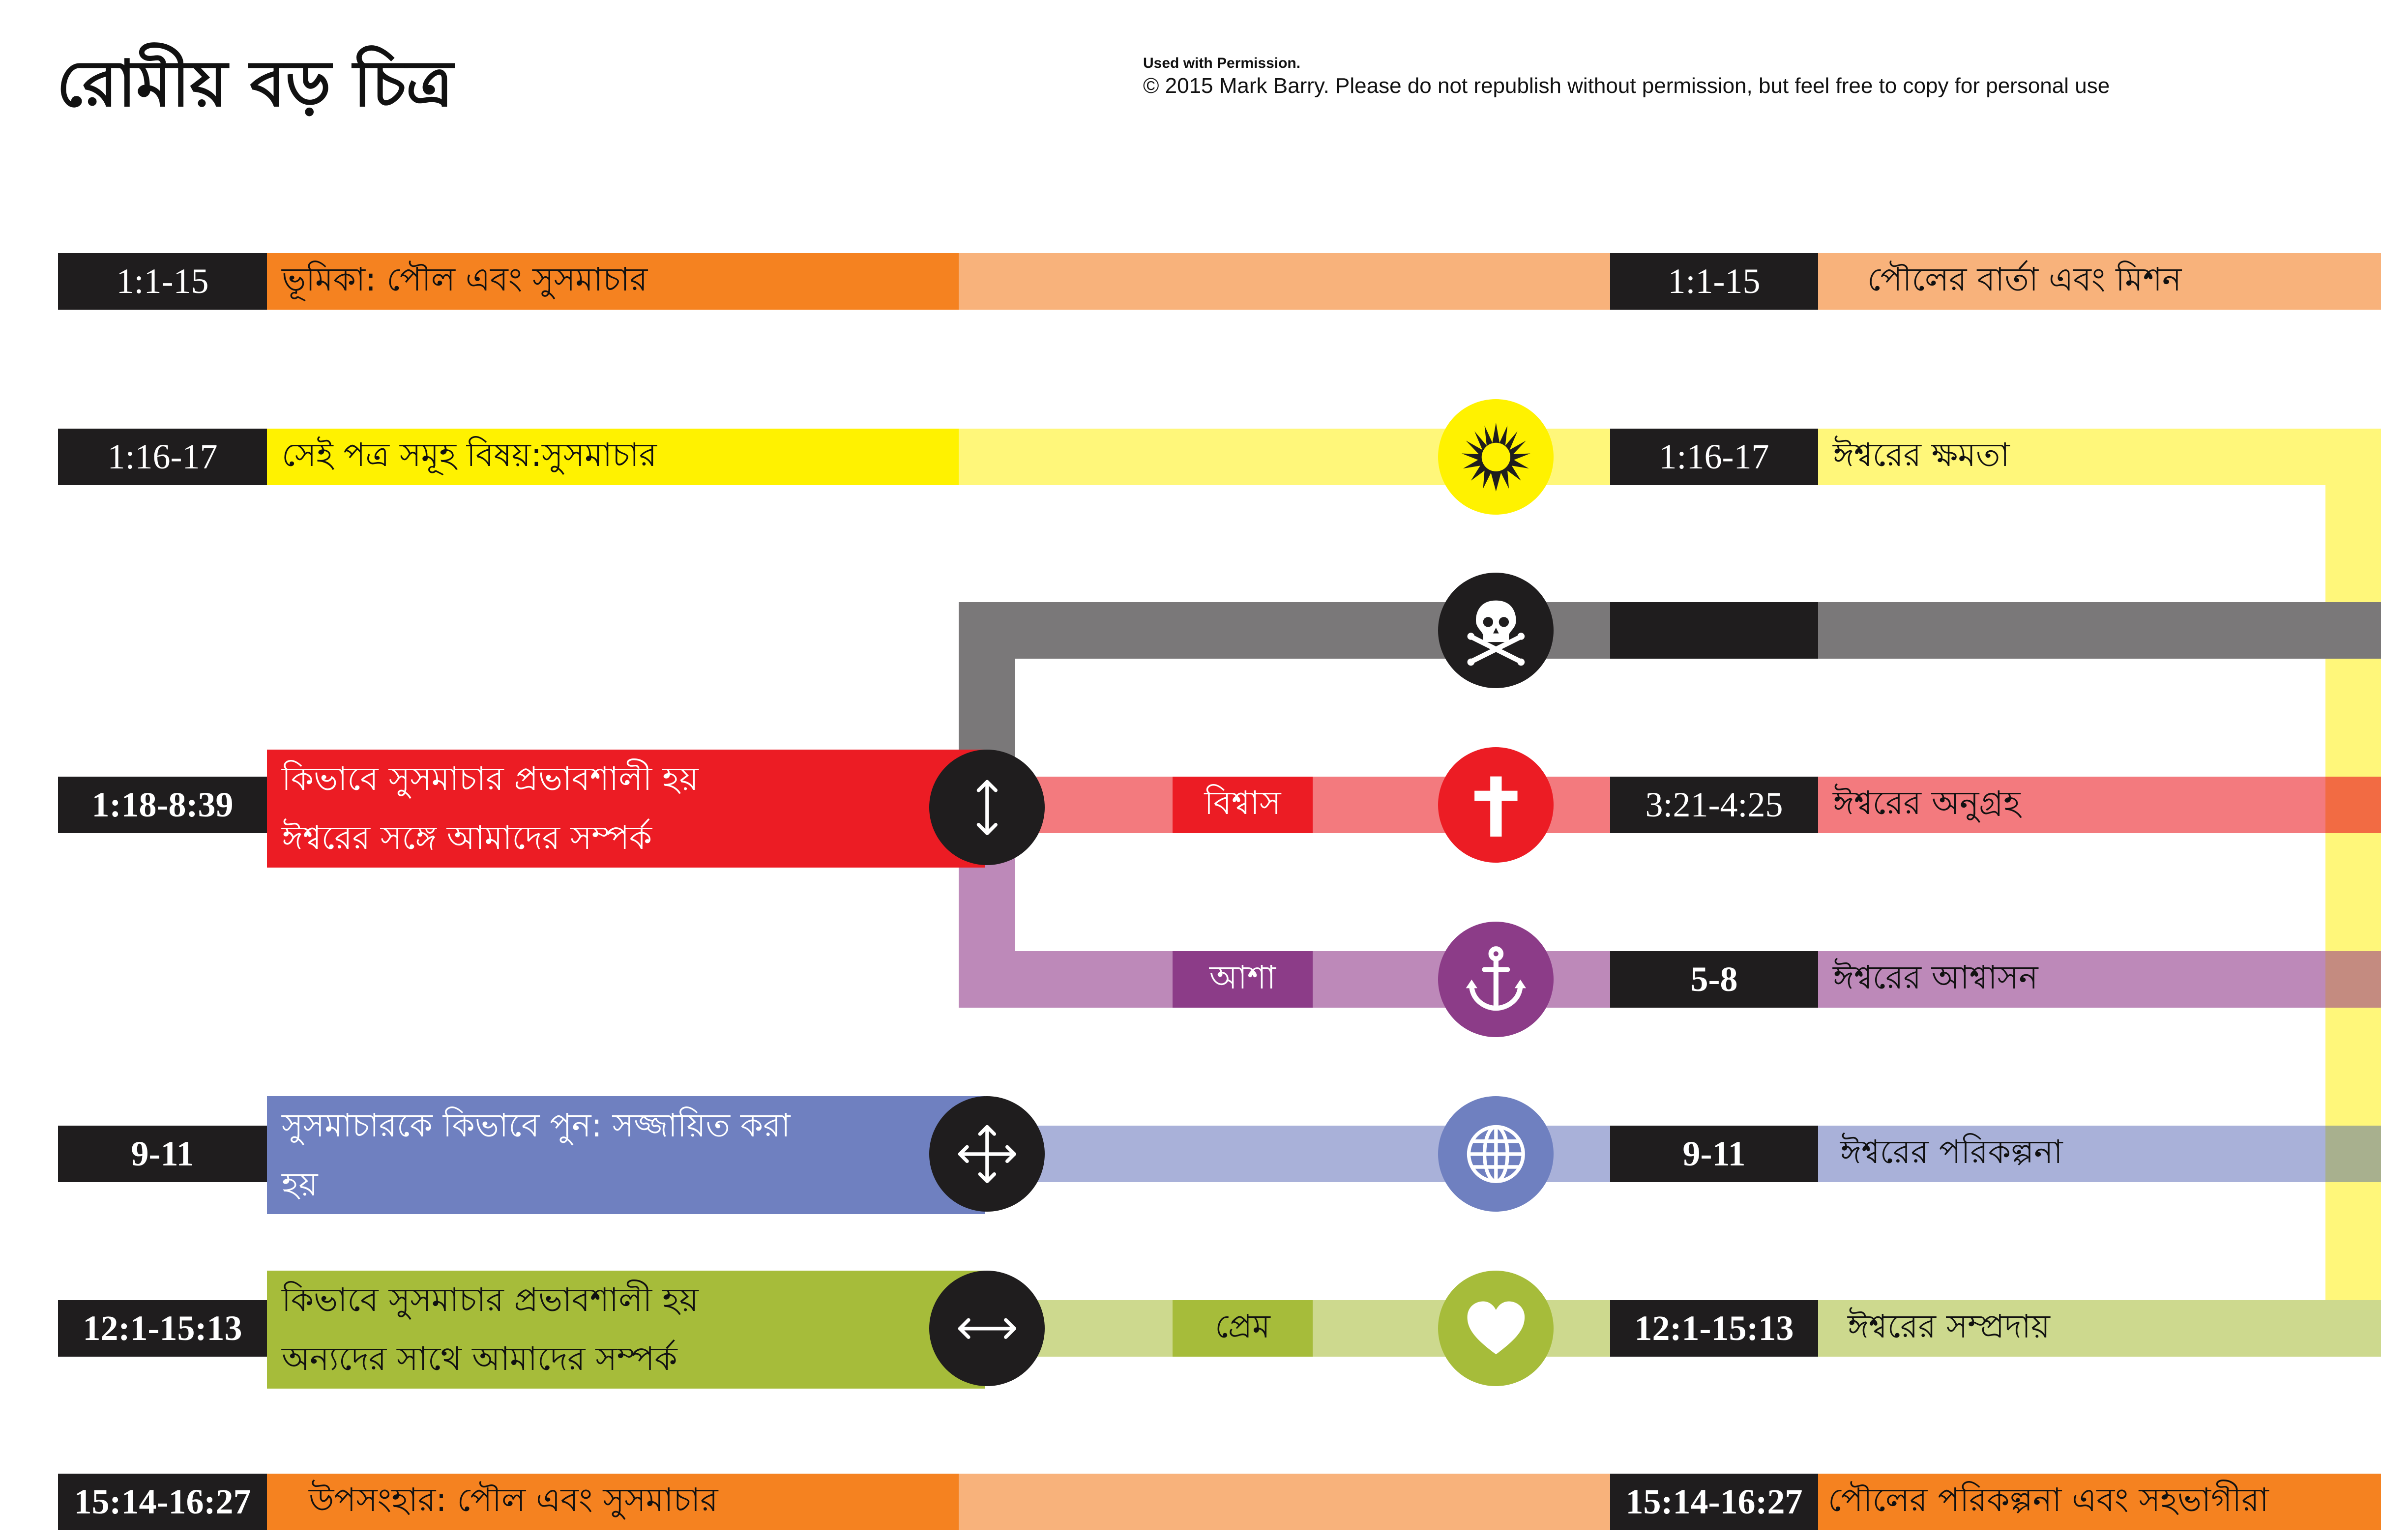 The width and height of the screenshot is (2381, 1540). I want to click on theme-vertical-line, so click(2353, 893).